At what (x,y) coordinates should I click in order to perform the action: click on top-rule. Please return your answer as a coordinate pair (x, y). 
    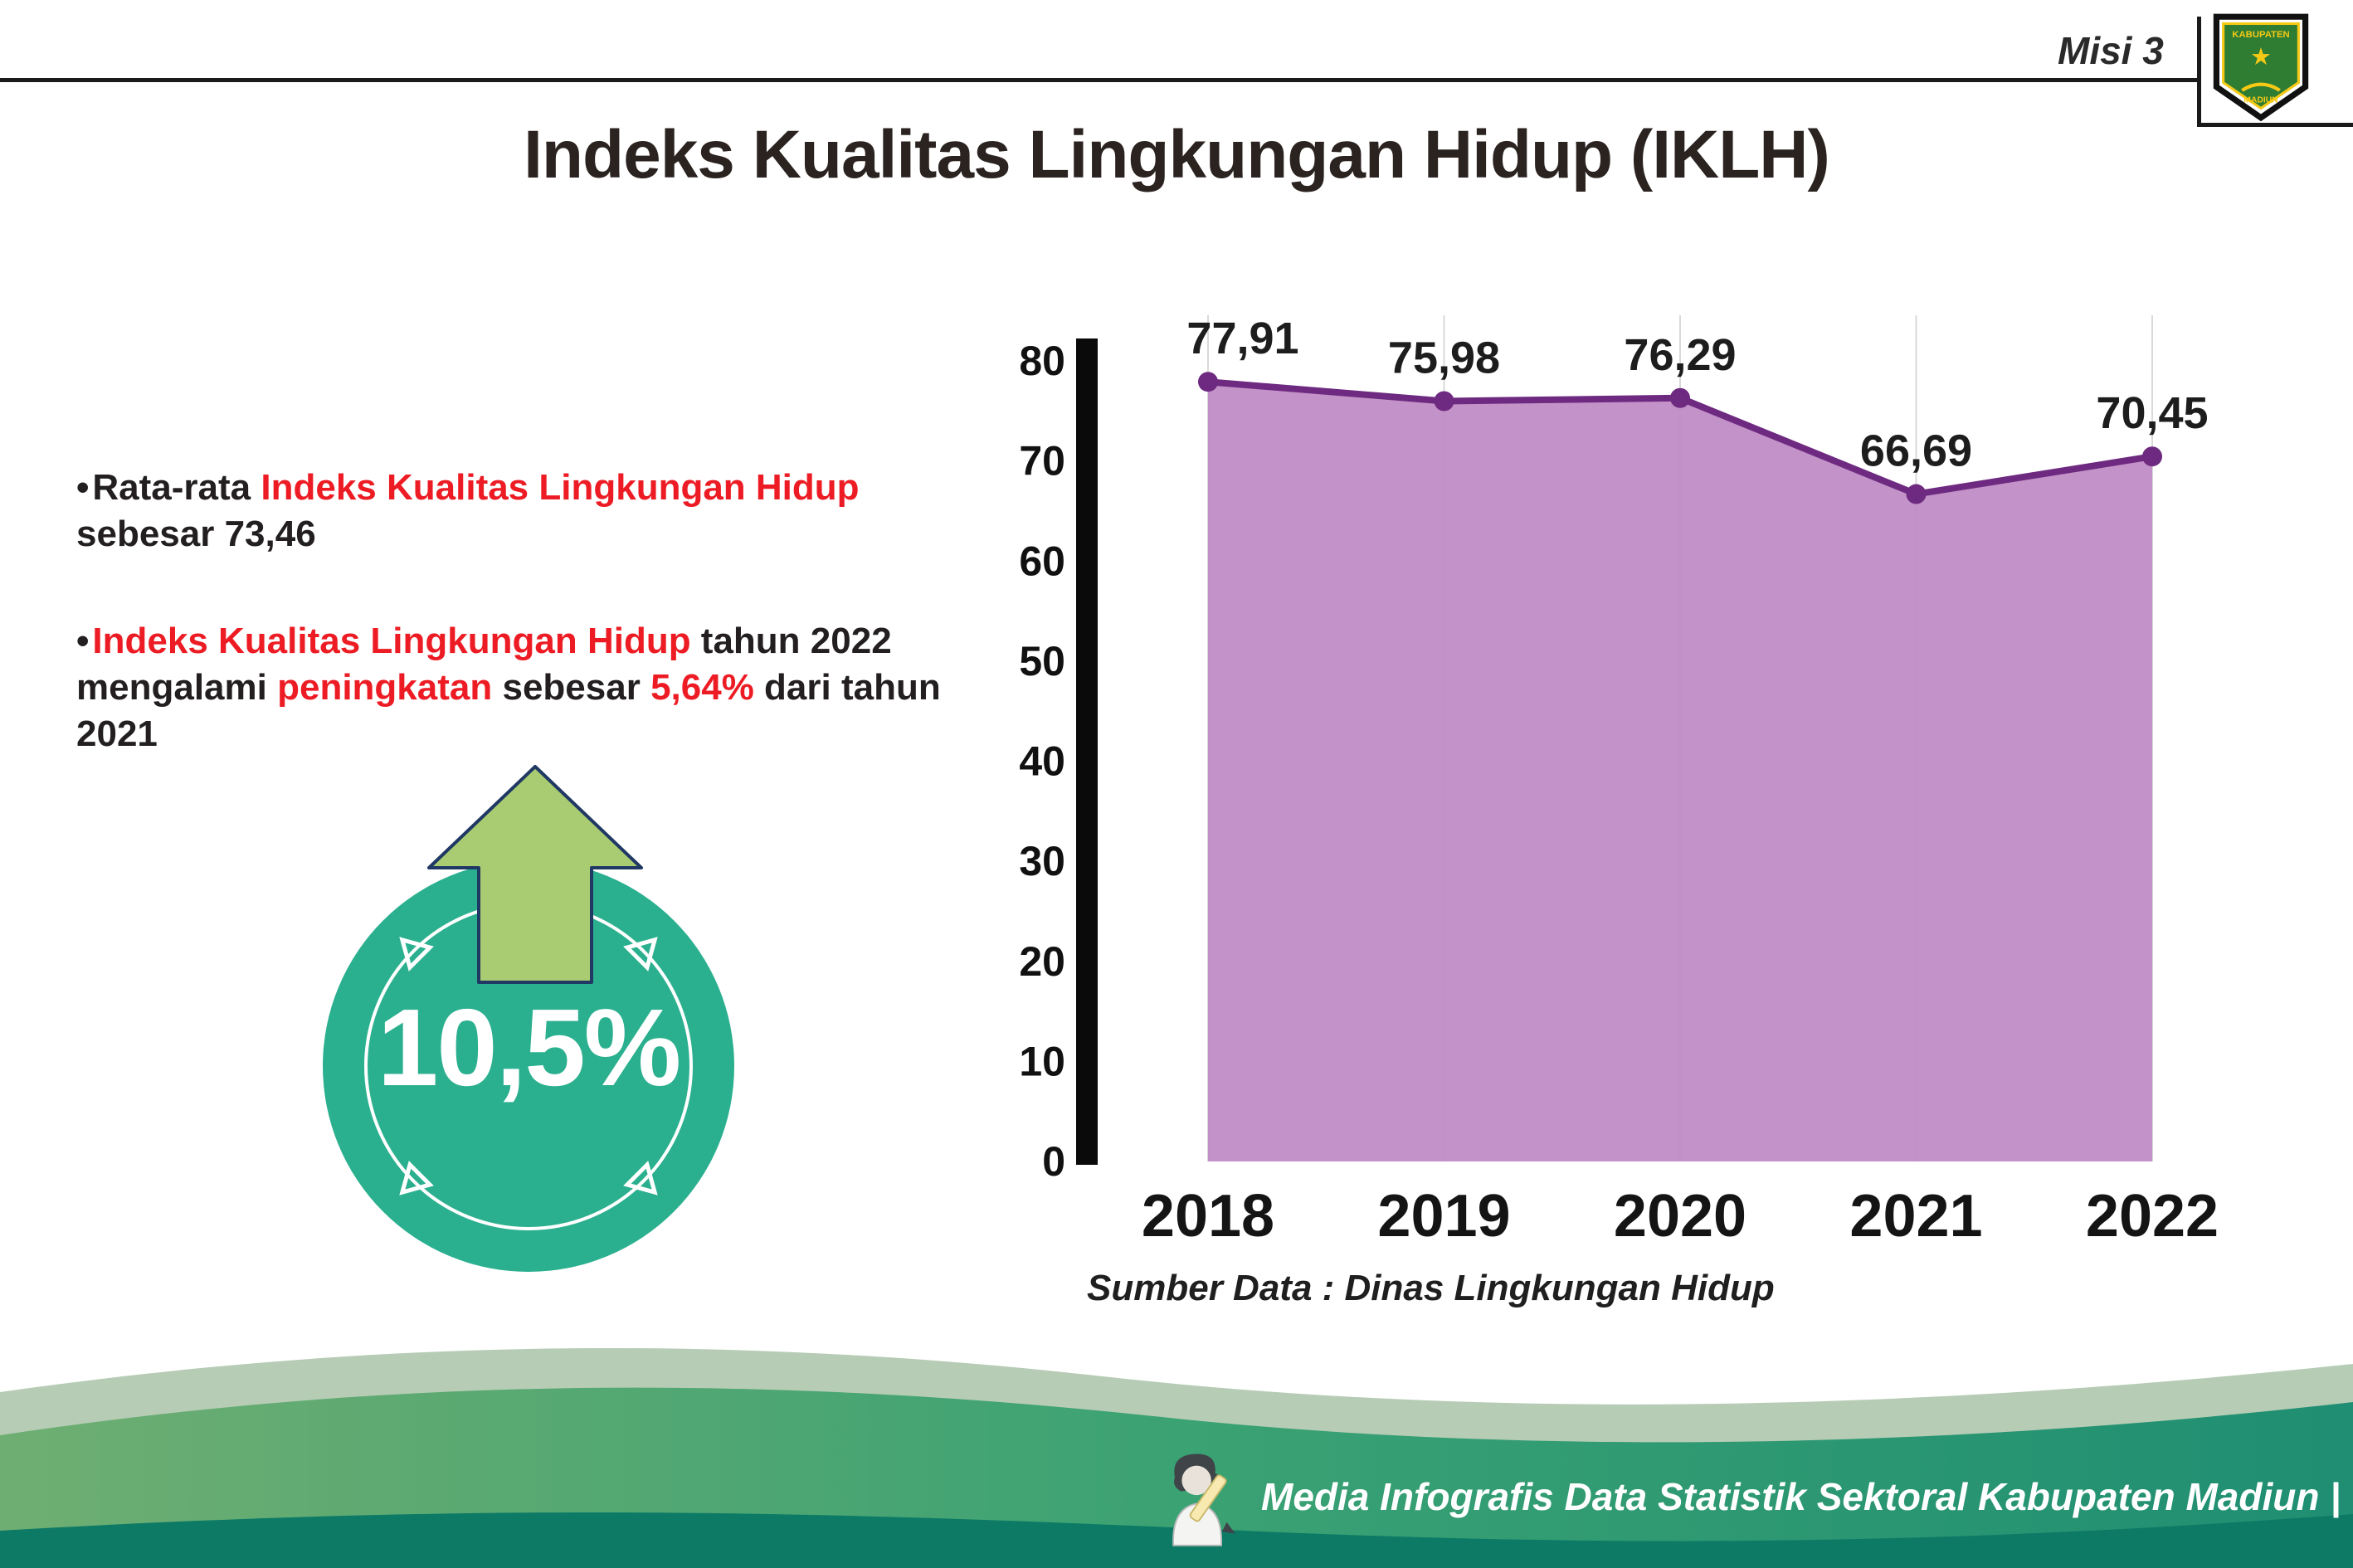
    Looking at the image, I should click on (1098, 80).